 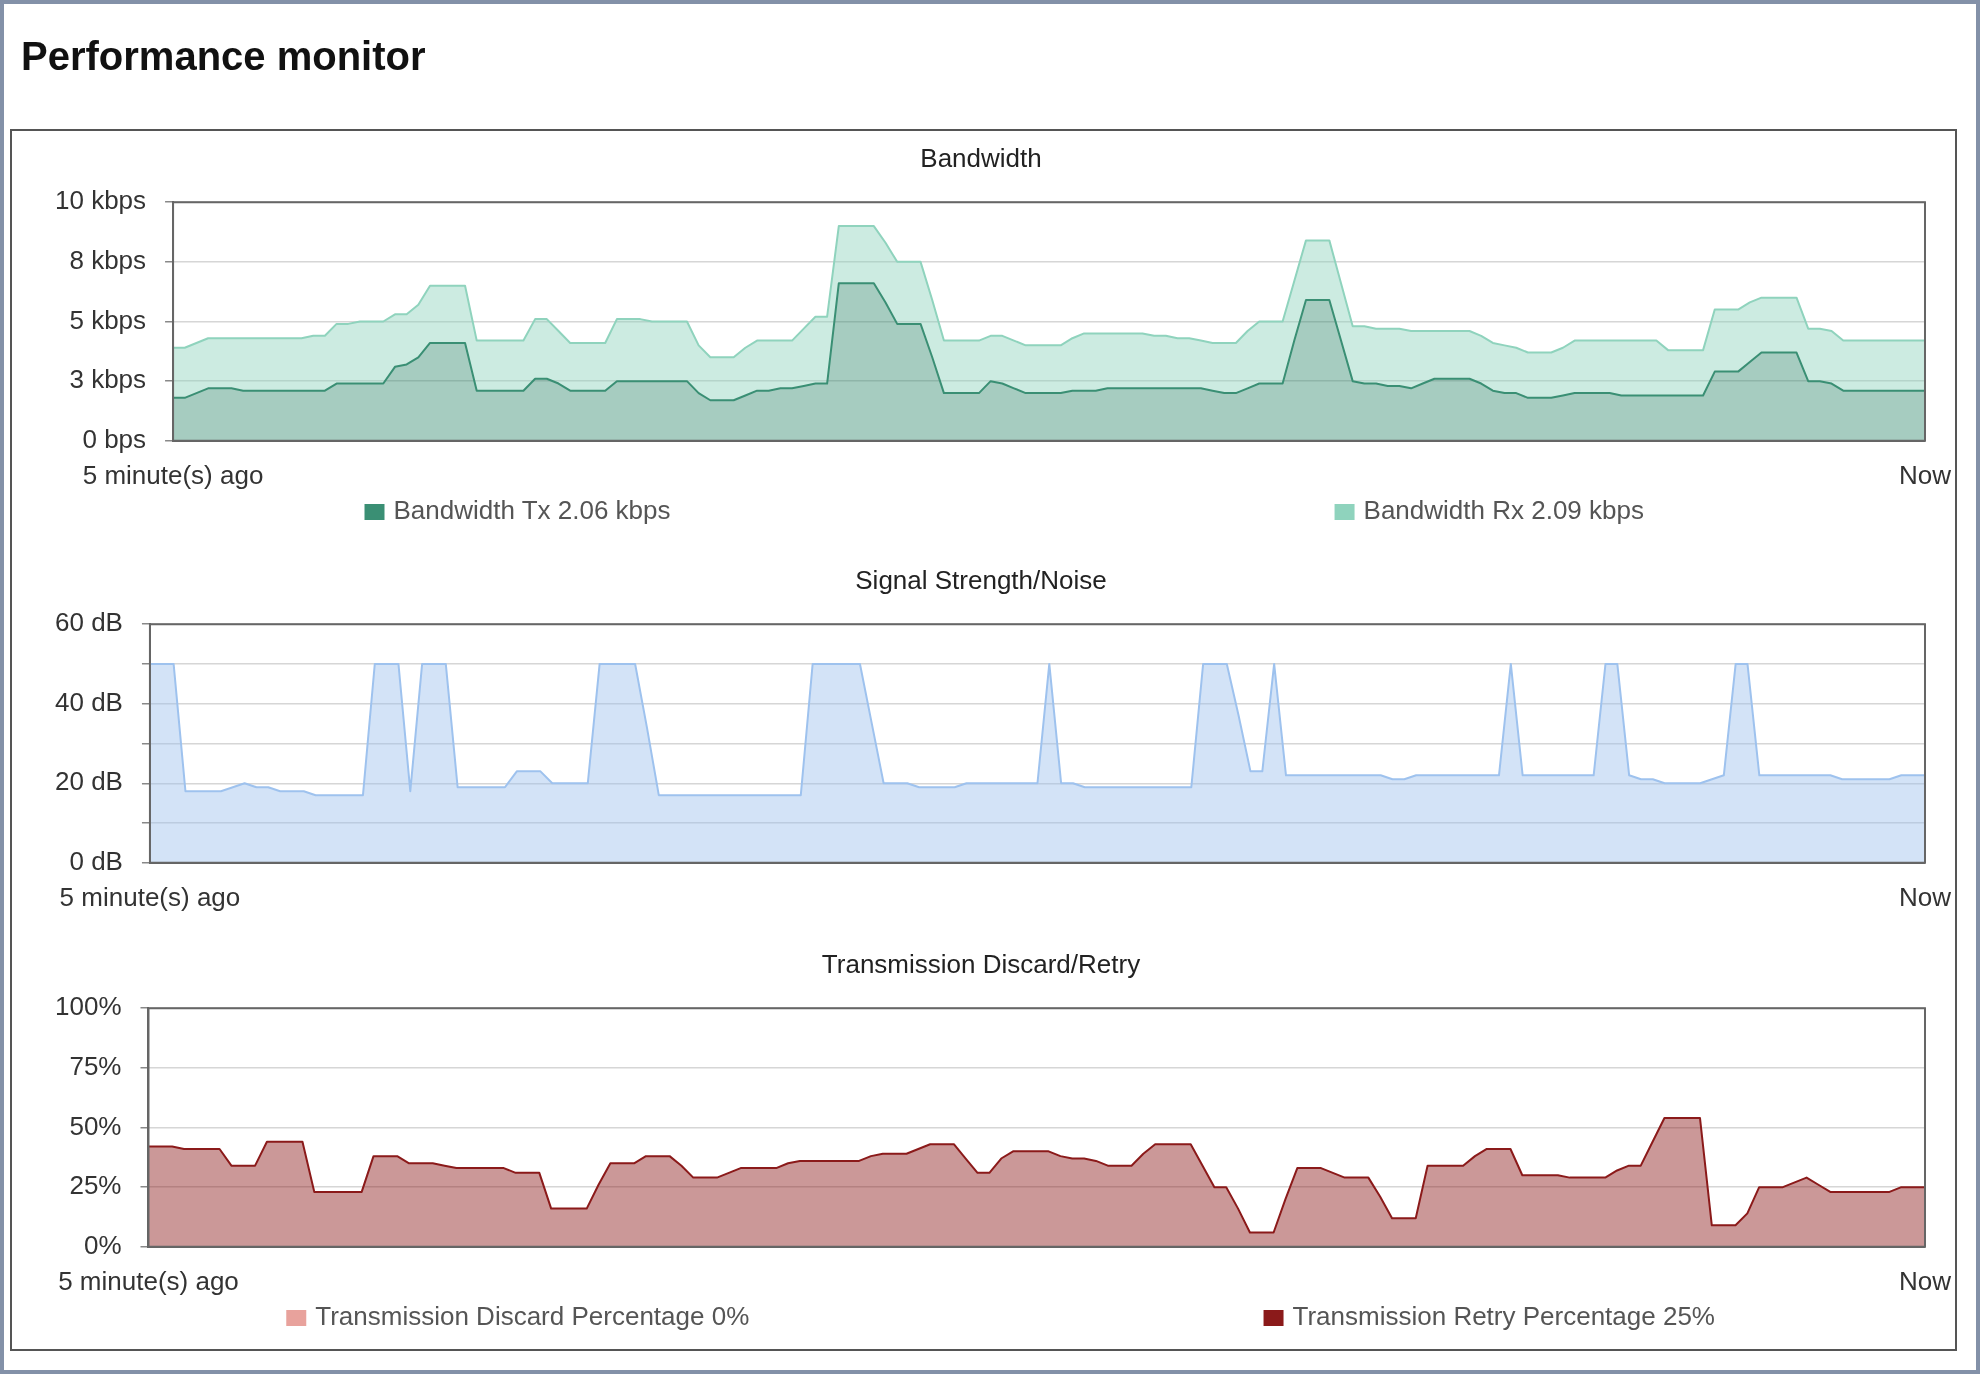 I want to click on y-tick-label: 75%, so click(x=95, y=1066).